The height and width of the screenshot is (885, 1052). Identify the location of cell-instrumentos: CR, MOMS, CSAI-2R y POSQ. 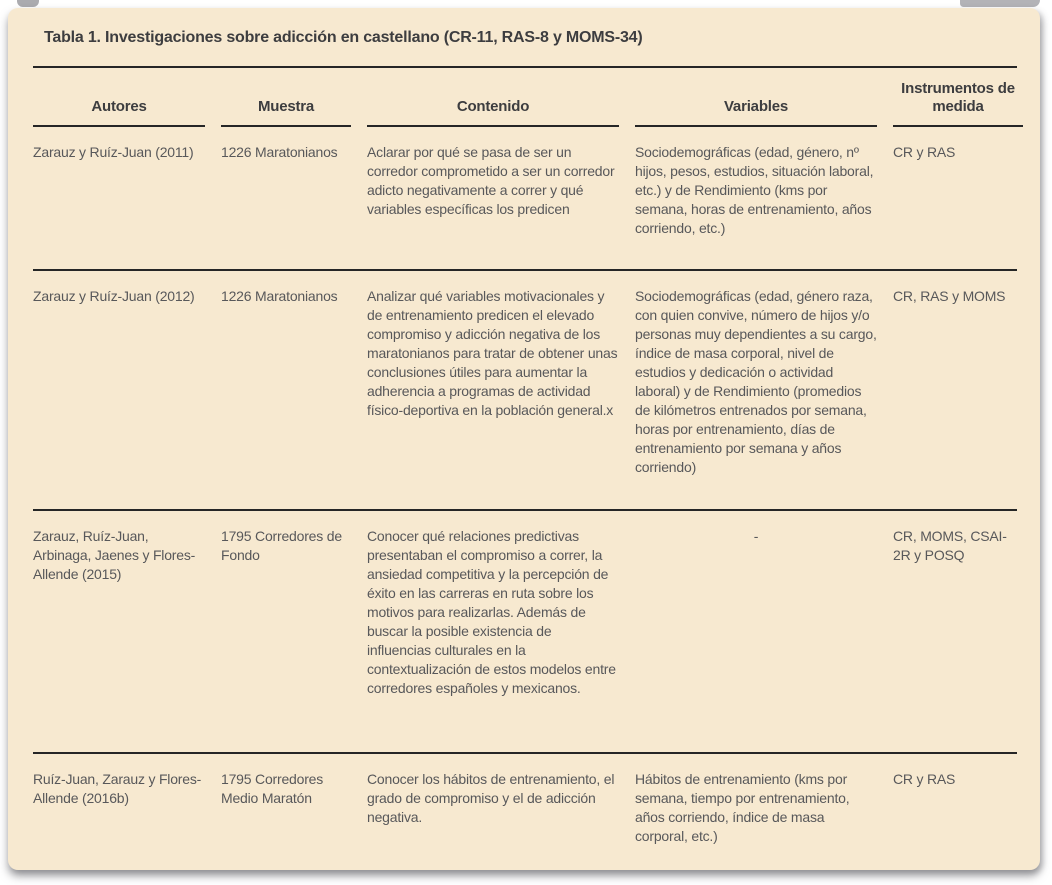
(950, 545).